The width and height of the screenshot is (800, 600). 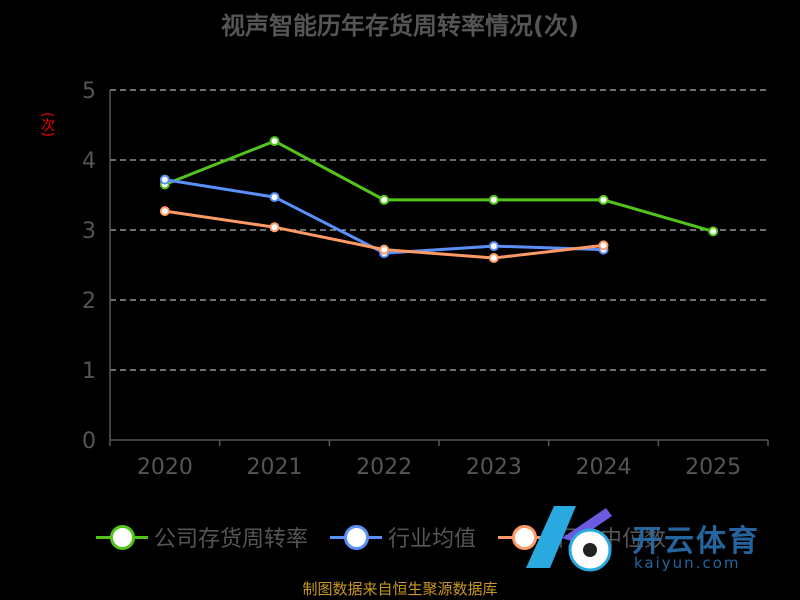 I want to click on y-tick-label: 5, so click(x=89, y=91).